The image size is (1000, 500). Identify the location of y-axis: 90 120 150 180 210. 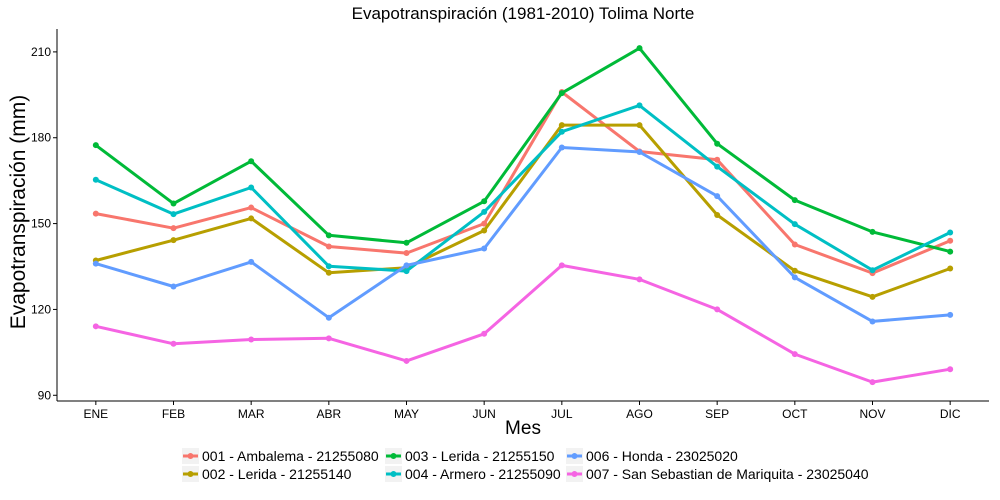
(44, 223).